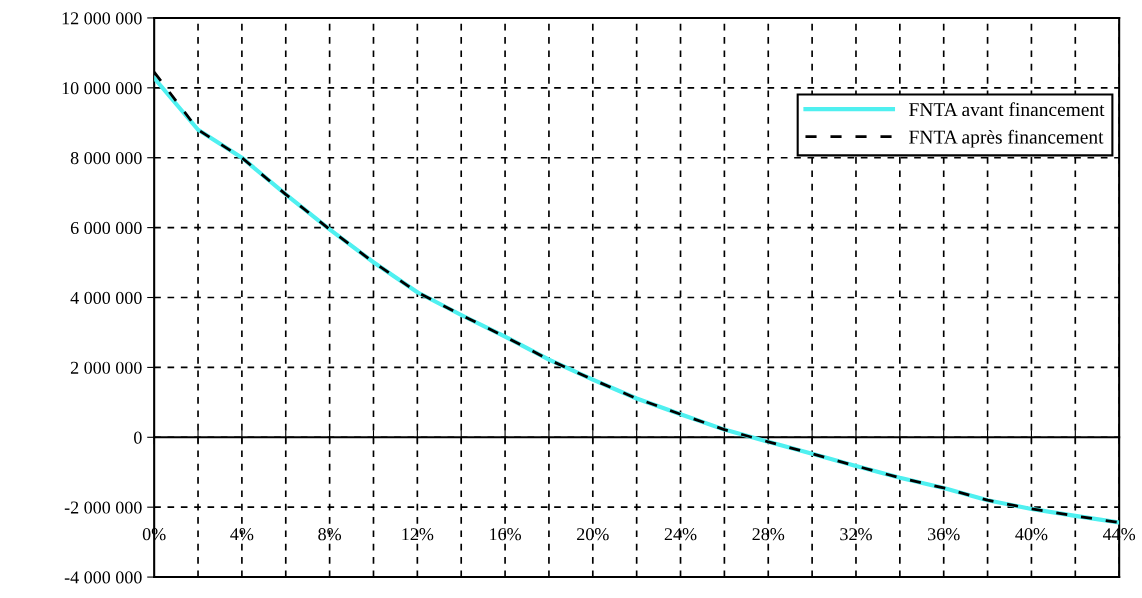 The height and width of the screenshot is (598, 1142). I want to click on x-tick-label: 16%, so click(506, 534).